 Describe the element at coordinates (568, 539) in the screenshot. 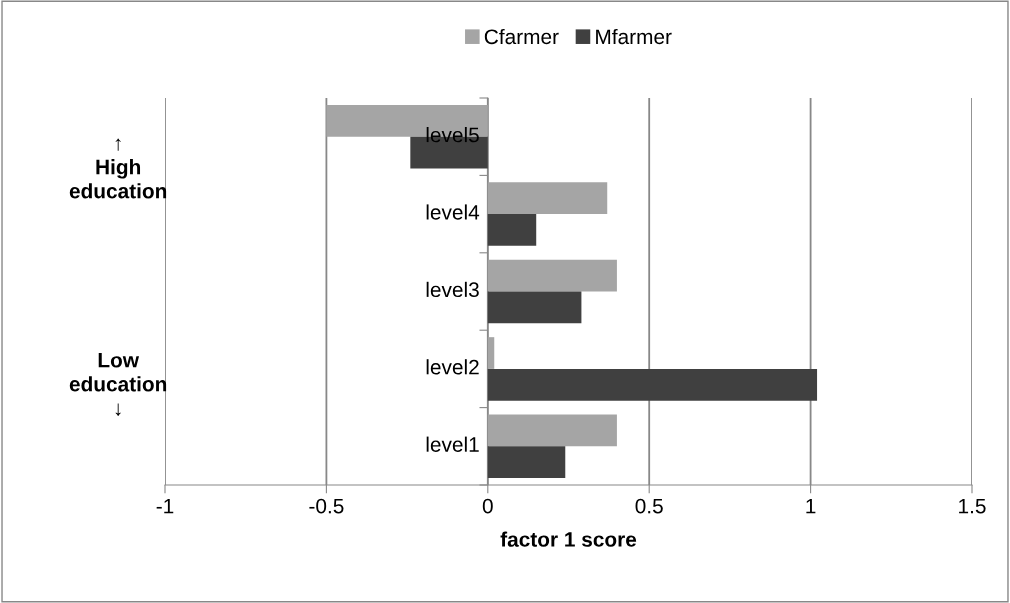

I see `x-axis-title: factor 1 score` at that location.